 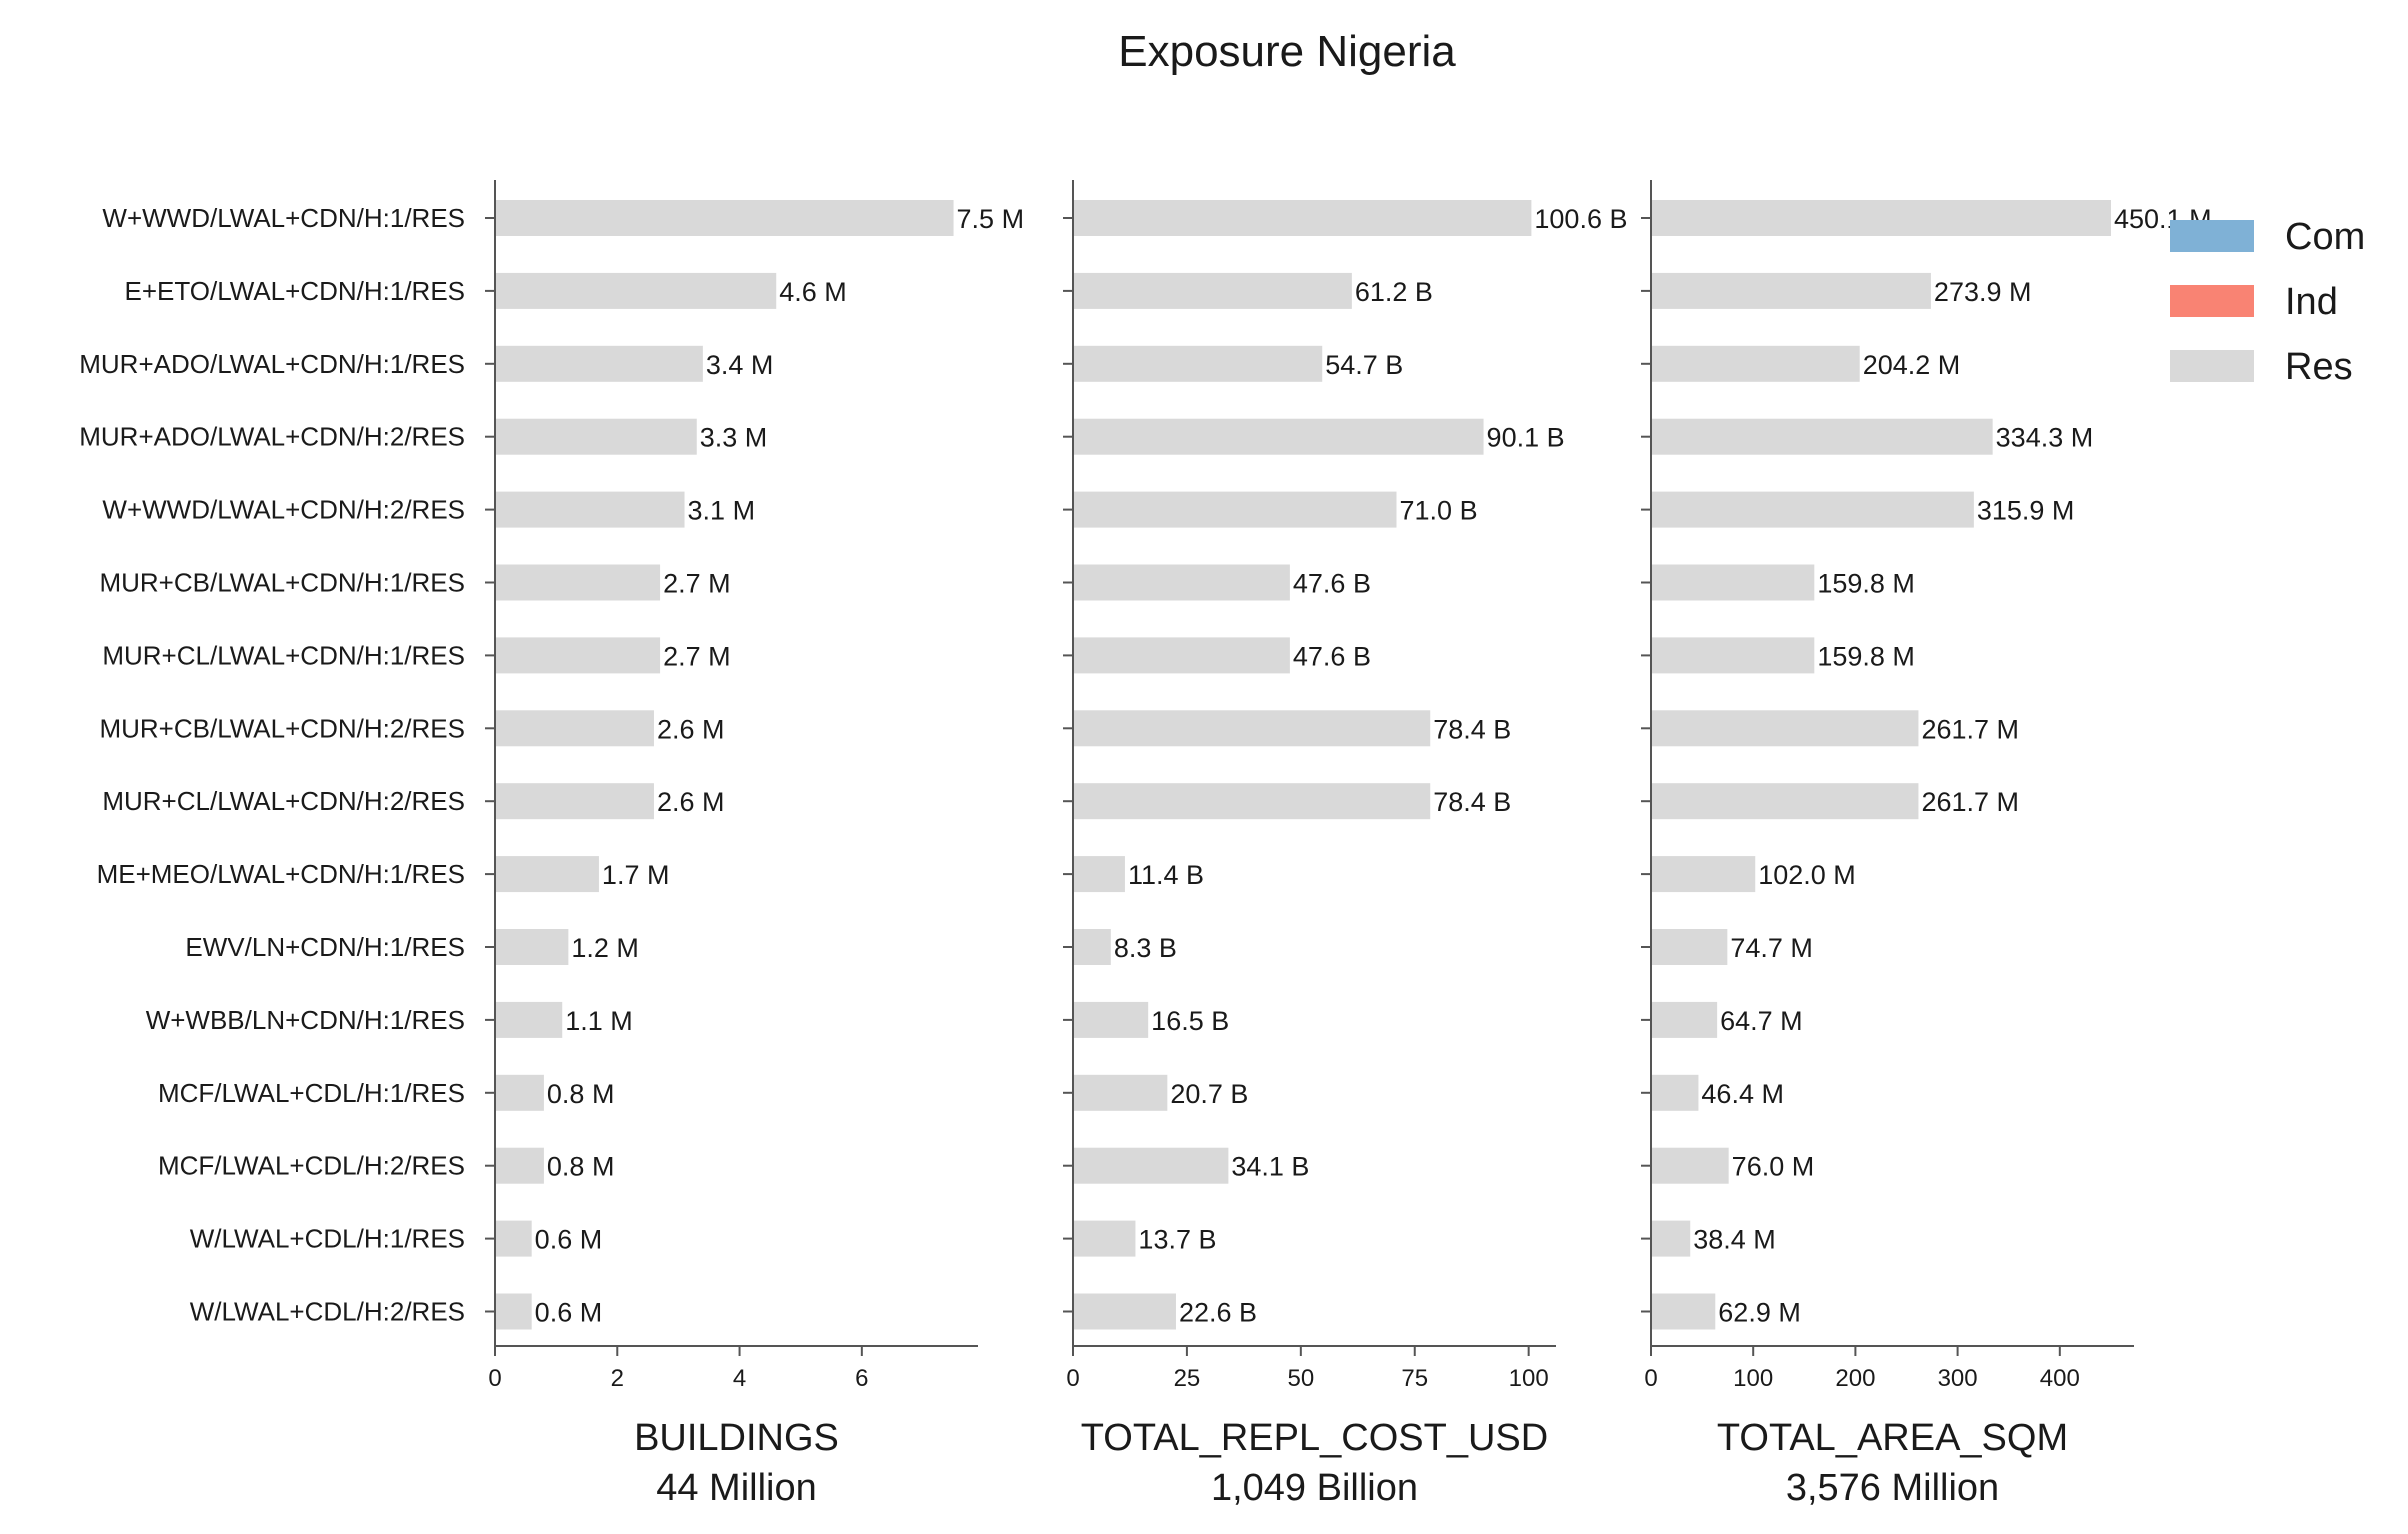 I want to click on x-tick-label: 0, so click(x=494, y=1378).